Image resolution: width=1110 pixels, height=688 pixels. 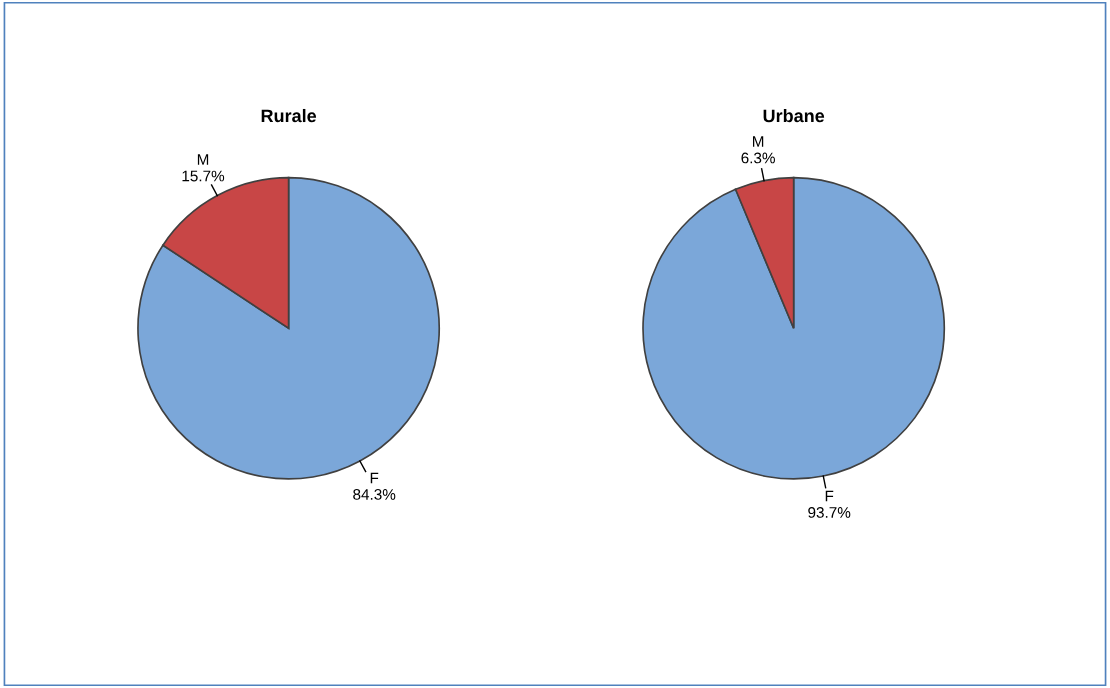 I want to click on data-label: 84.3%, so click(x=374, y=494).